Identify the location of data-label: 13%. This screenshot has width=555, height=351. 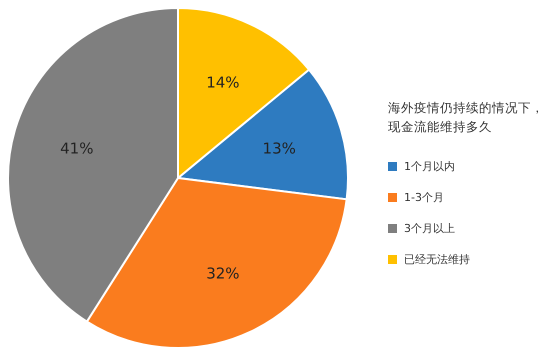
(279, 149).